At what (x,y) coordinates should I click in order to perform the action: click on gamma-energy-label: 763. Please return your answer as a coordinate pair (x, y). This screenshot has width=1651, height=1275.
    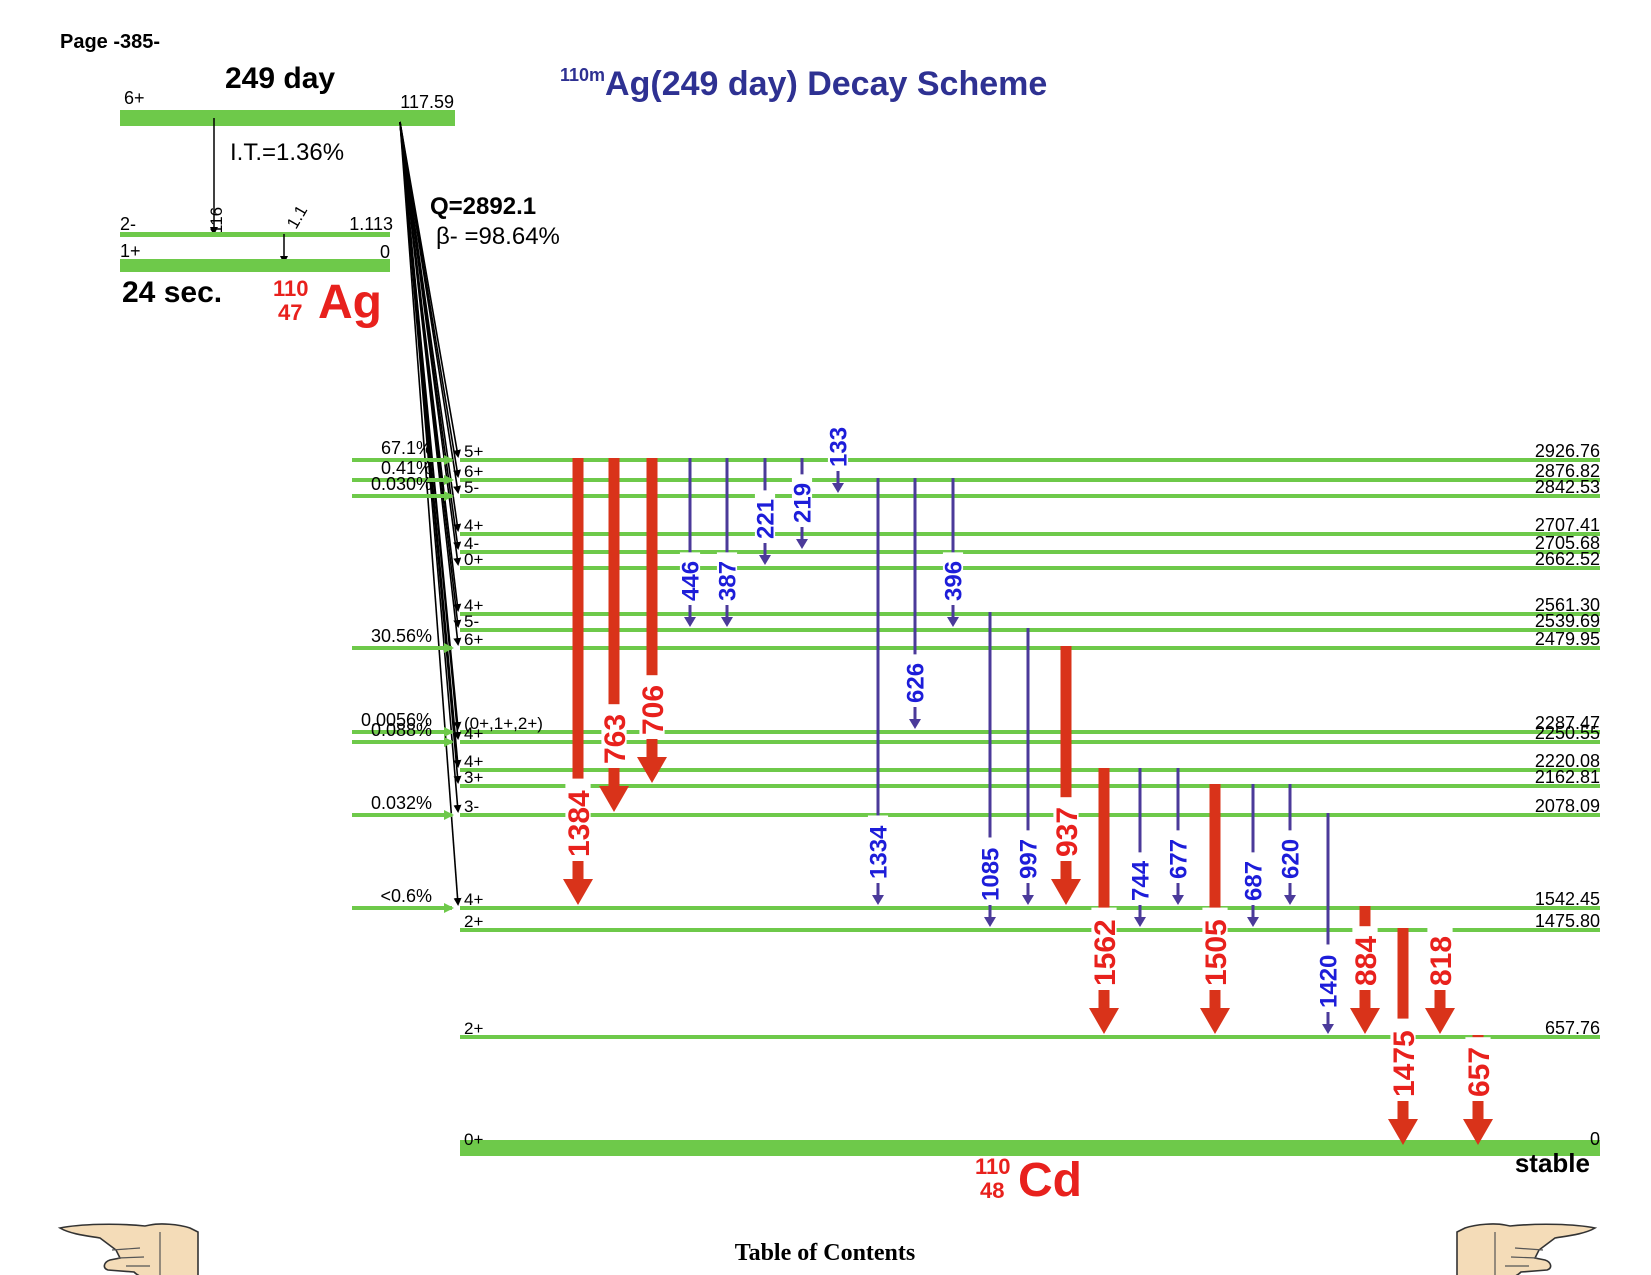
    Looking at the image, I should click on (615, 739).